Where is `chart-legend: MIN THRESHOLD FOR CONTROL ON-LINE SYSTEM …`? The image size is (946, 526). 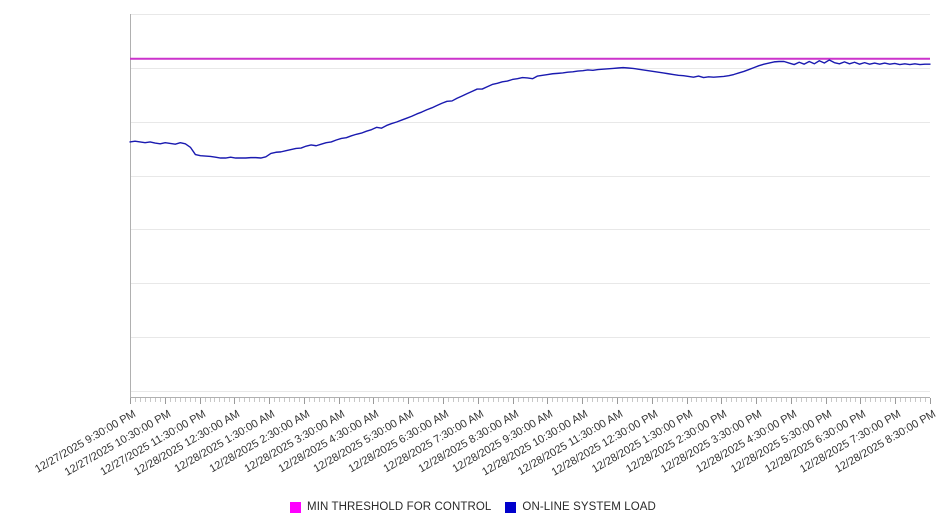 chart-legend: MIN THRESHOLD FOR CONTROL ON-LINE SYSTEM … is located at coordinates (473, 507).